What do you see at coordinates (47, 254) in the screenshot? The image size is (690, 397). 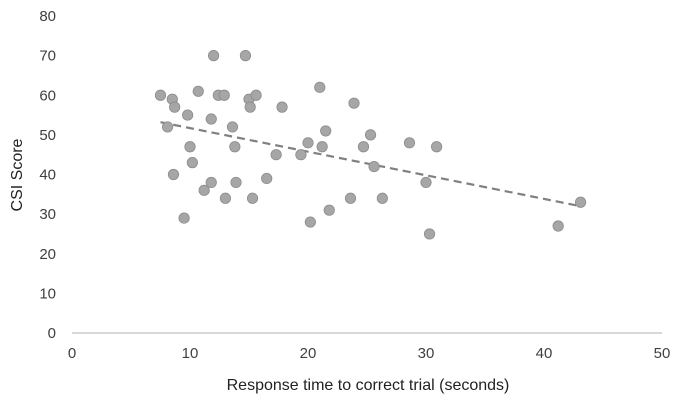 I see `y-tick-label: 20` at bounding box center [47, 254].